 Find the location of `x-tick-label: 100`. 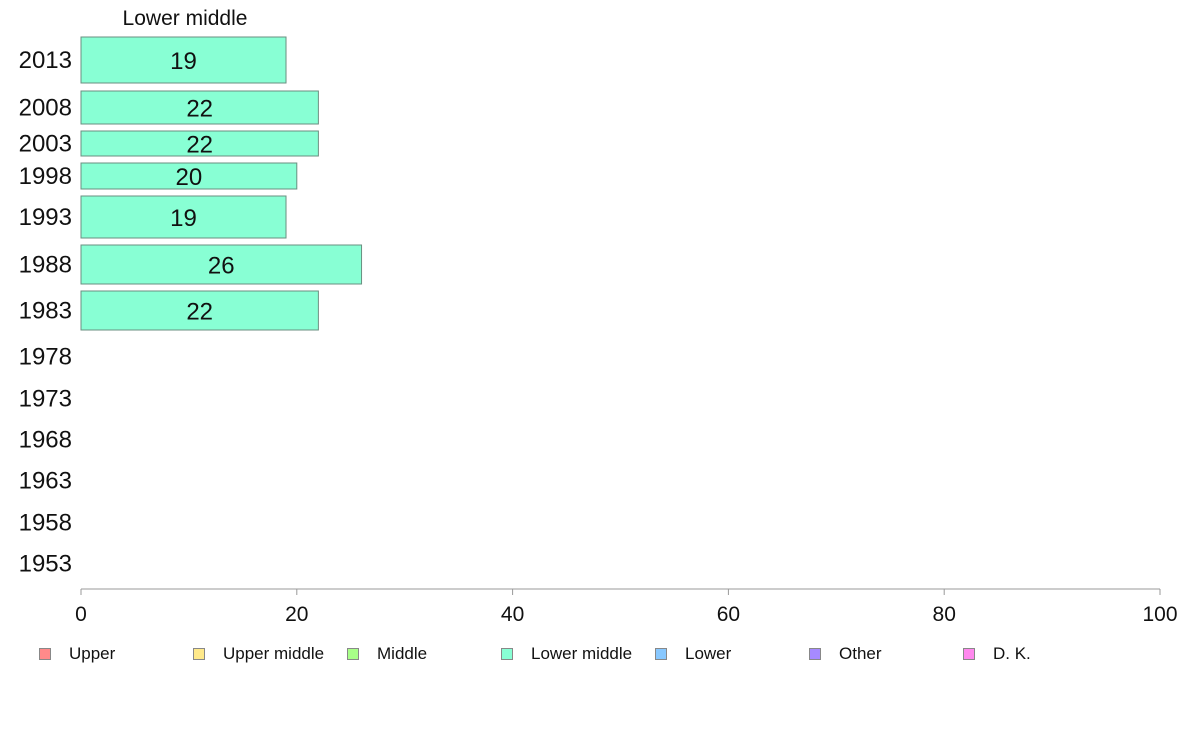

x-tick-label: 100 is located at coordinates (1159, 614).